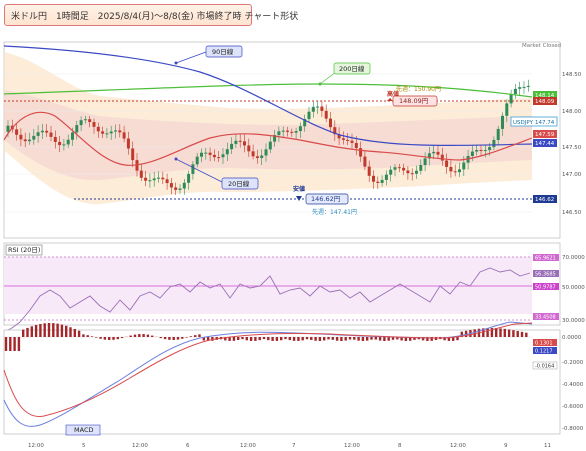 This screenshot has height=451, width=586. What do you see at coordinates (414, 96) in the screenshot?
I see `high-annotation: 高値 先週：150.90円 148.09円` at bounding box center [414, 96].